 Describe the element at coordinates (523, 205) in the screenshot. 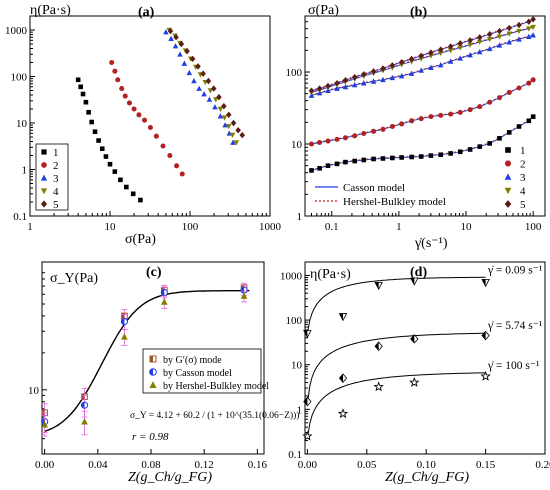

I see `b-legend-label-5: 5` at that location.